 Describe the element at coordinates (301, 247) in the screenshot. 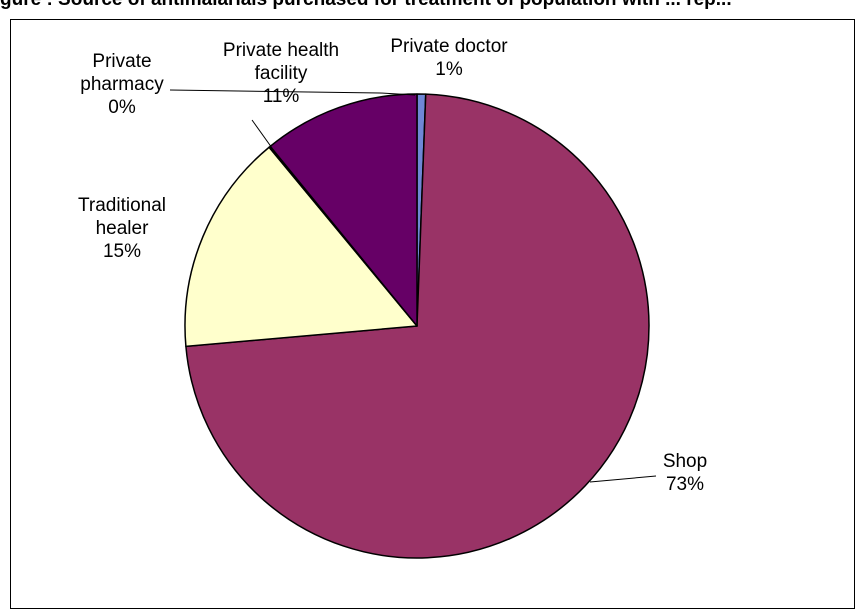

I see `slice-traditional-healer` at that location.